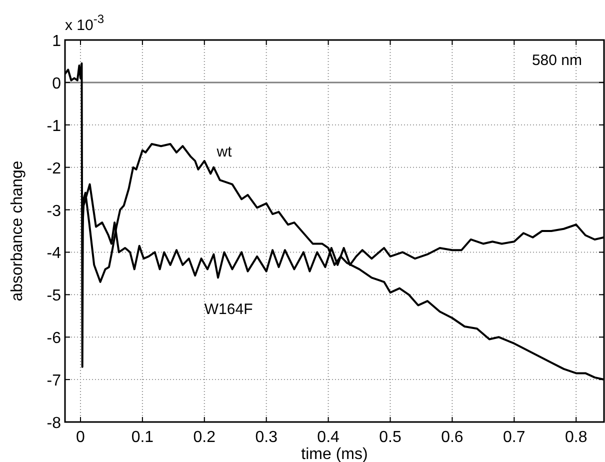 This screenshot has width=605, height=462. What do you see at coordinates (54, 296) in the screenshot?
I see `y-tick-label: -5` at bounding box center [54, 296].